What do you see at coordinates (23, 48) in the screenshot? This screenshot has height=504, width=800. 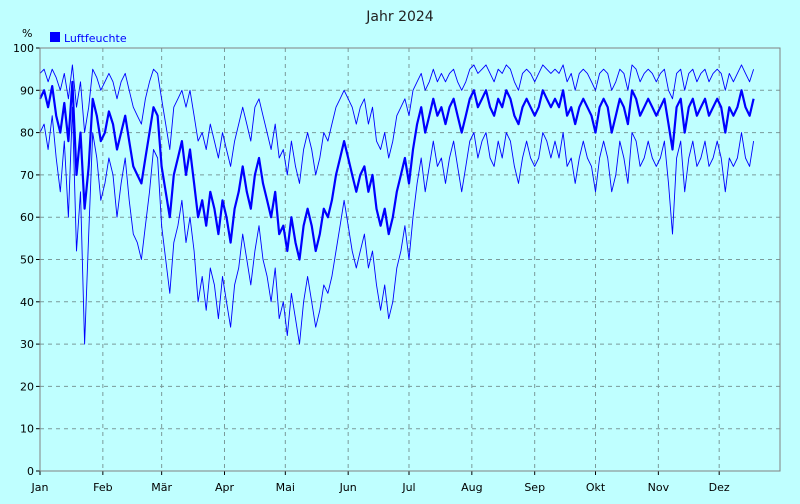 I see `y-tick-label: 100` at bounding box center [23, 48].